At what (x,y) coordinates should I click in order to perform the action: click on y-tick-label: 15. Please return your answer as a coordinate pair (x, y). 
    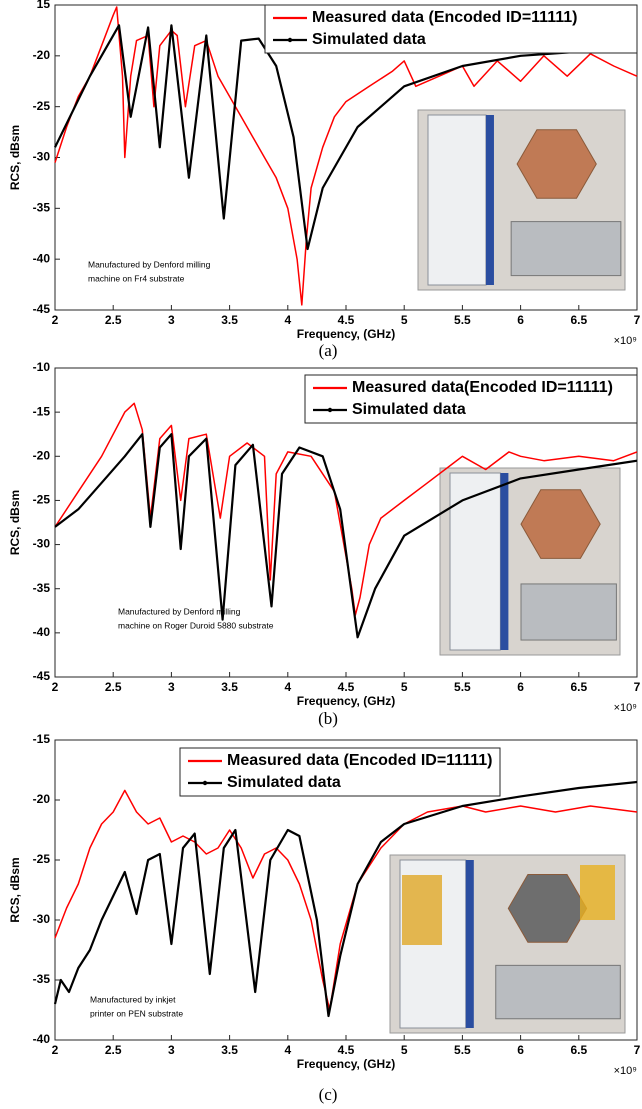
    Looking at the image, I should click on (44, 5).